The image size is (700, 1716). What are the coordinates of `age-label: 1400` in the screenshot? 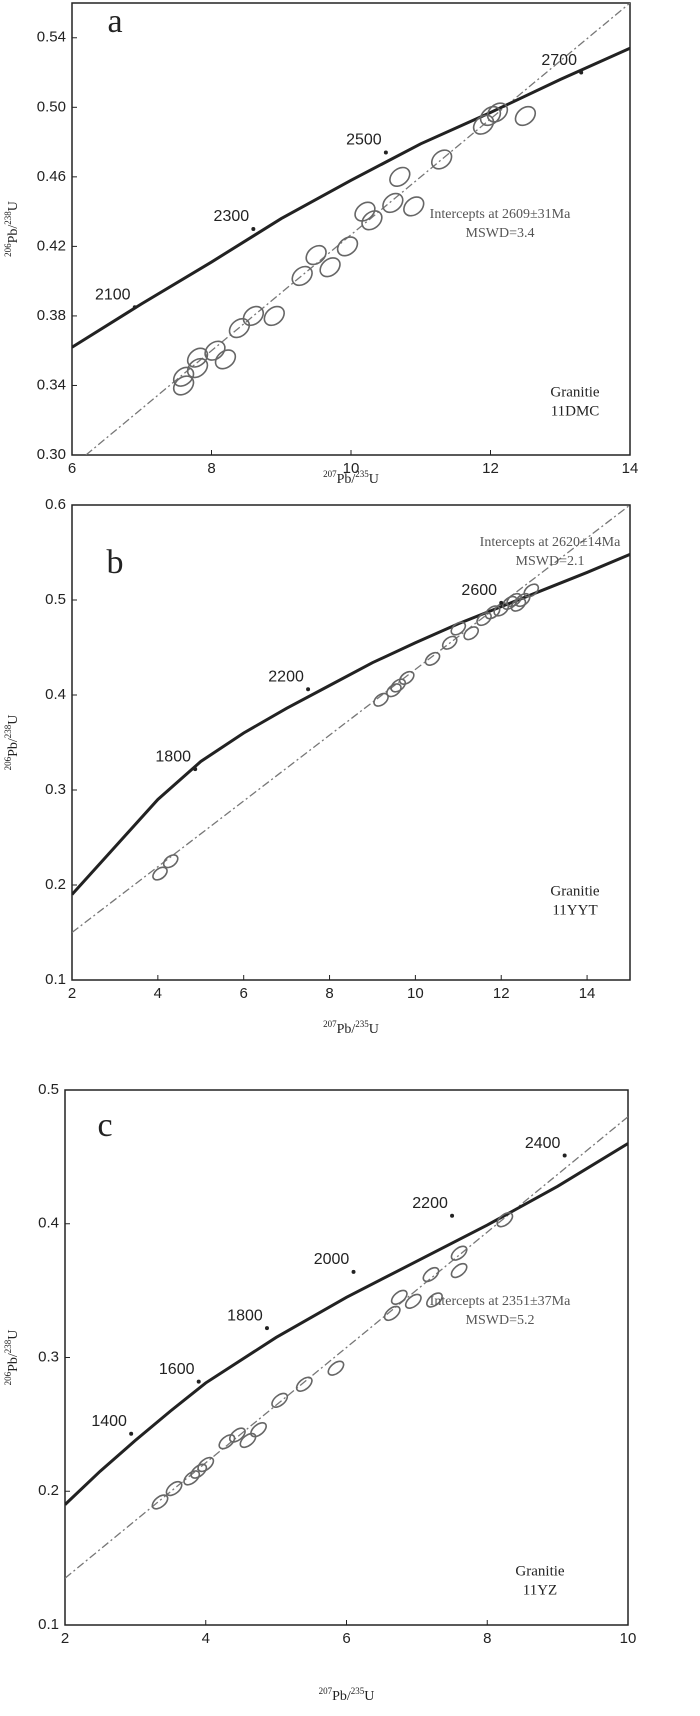 It's located at (109, 1421).